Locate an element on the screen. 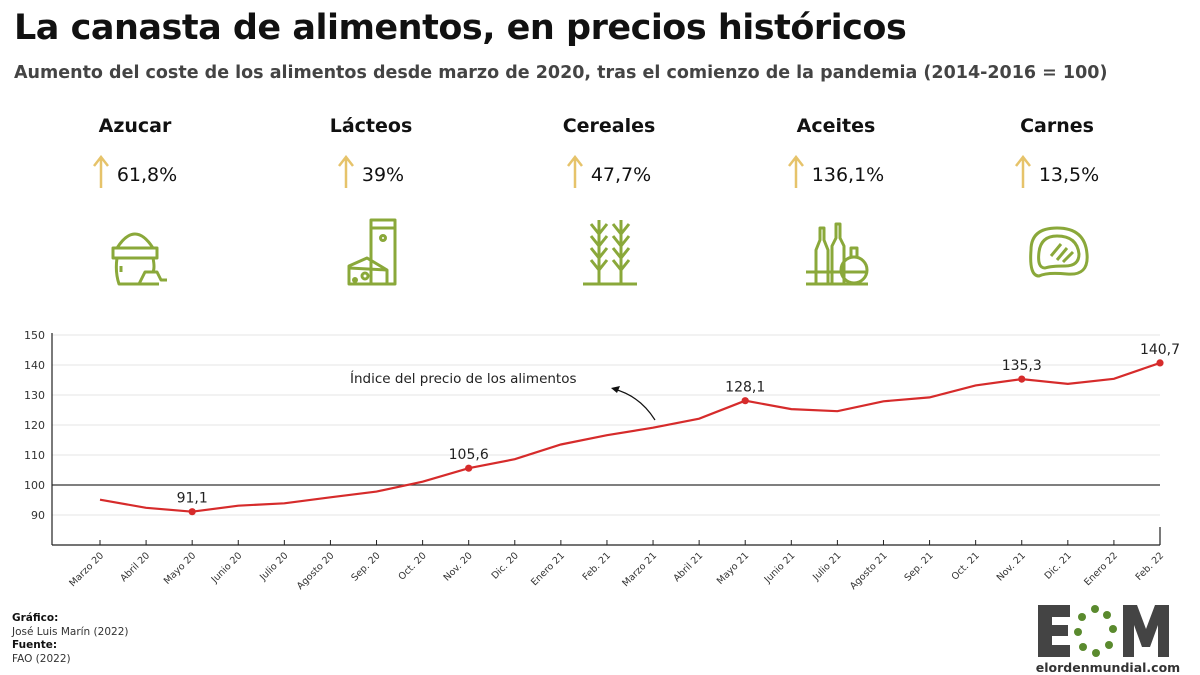  x-tick-label: Julio 21 is located at coordinates (826, 566).